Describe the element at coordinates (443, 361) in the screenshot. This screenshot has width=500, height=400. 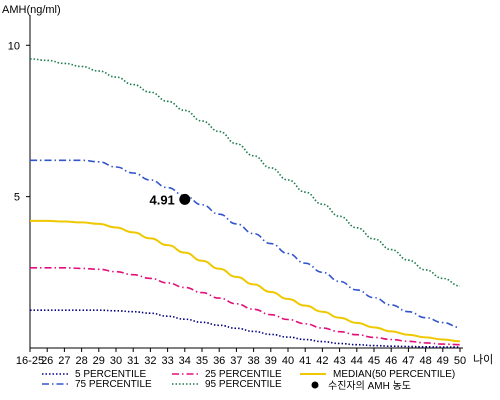
I see `x-tick-label: 49` at that location.